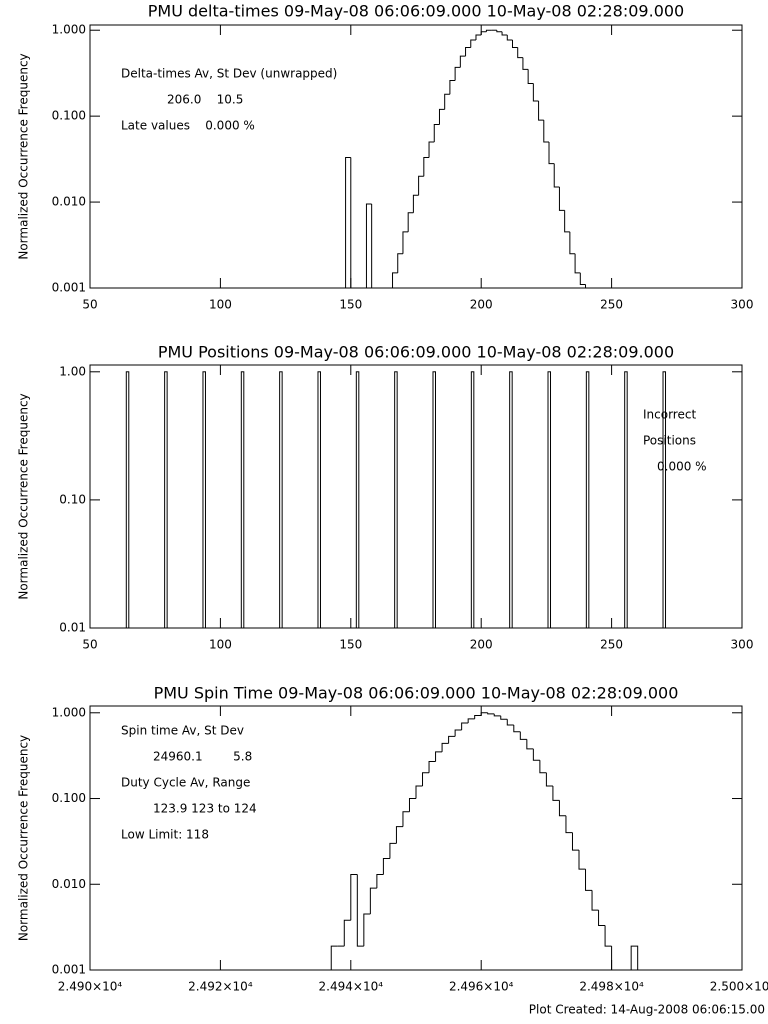 This screenshot has height=1024, width=768. Describe the element at coordinates (69, 798) in the screenshot. I see `y-tick-label: 0.100` at that location.